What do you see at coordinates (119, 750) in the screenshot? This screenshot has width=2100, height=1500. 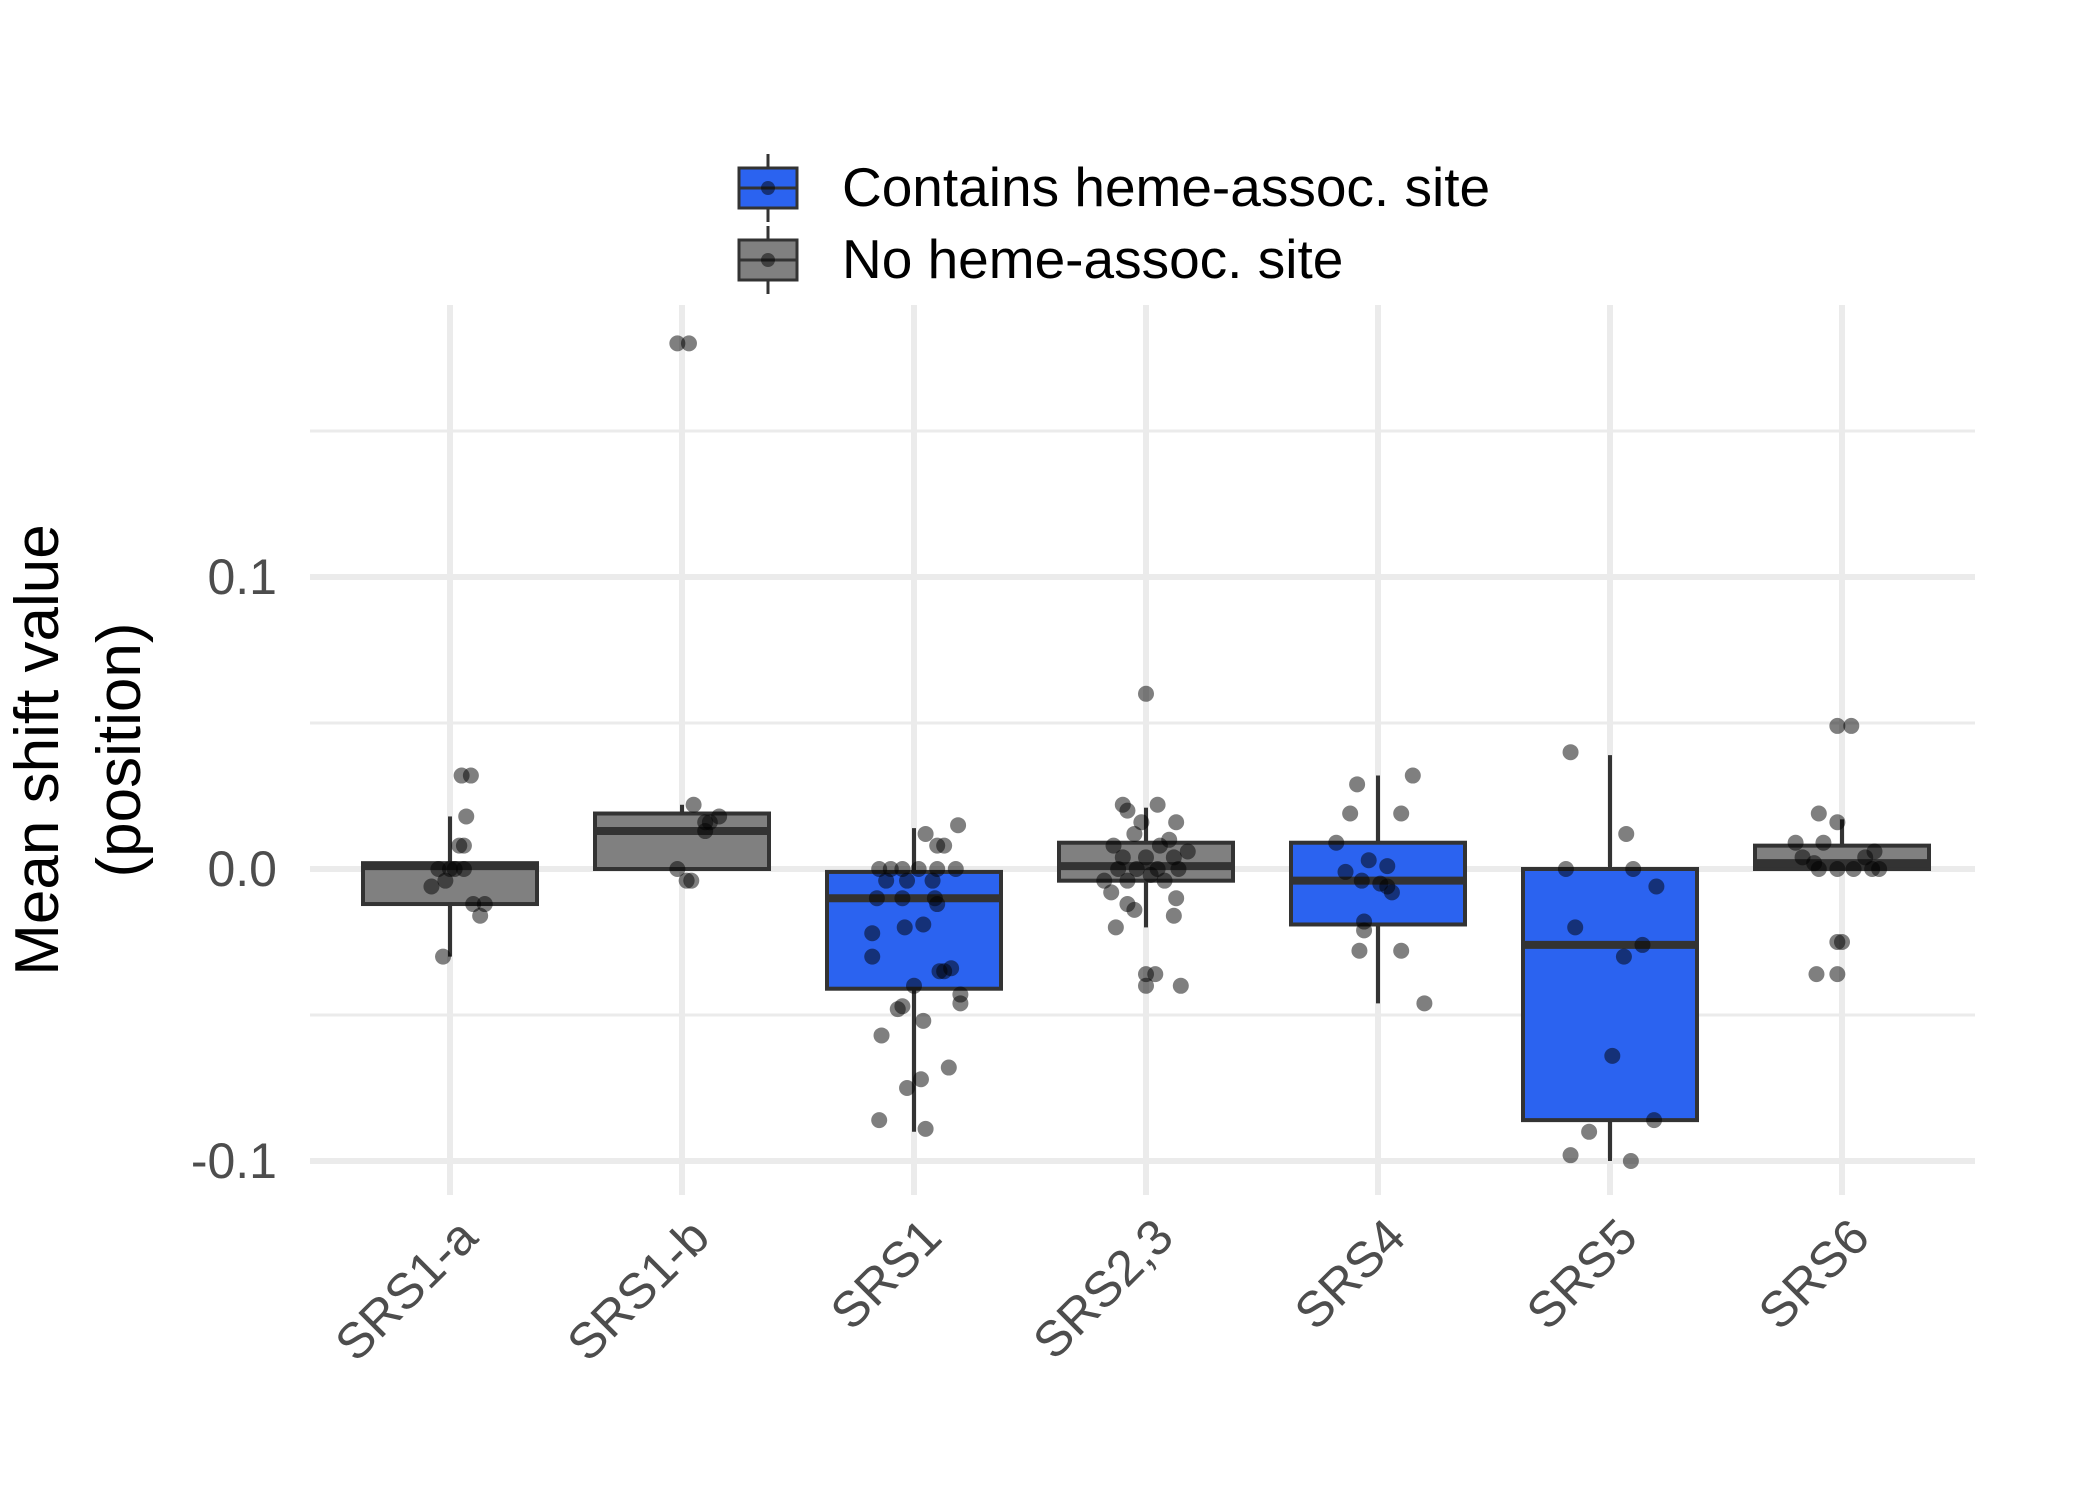 I see `y-axis-title-line-2: (position)` at bounding box center [119, 750].